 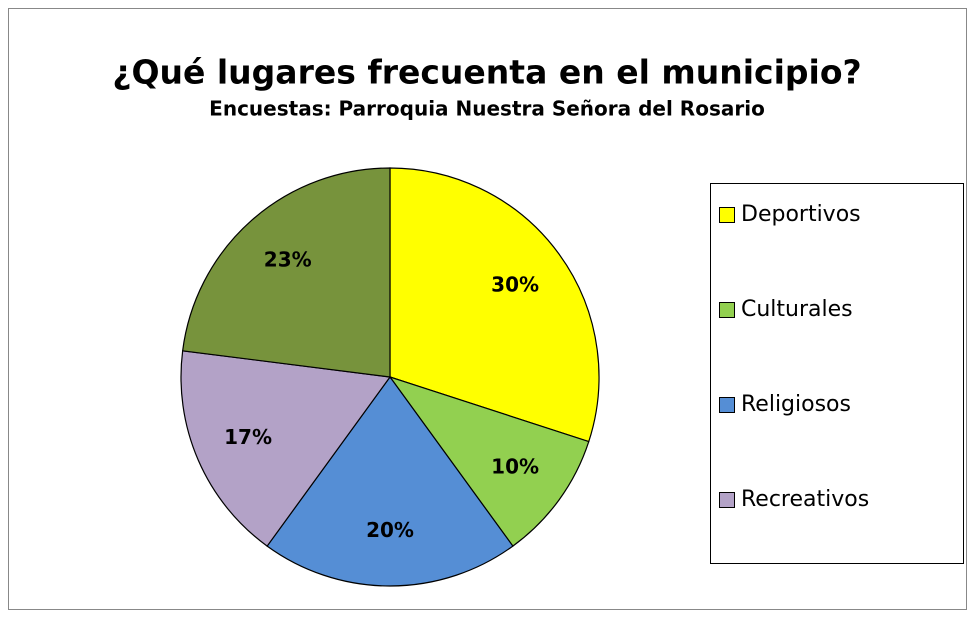 What do you see at coordinates (288, 259) in the screenshot?
I see `data-label: 23%` at bounding box center [288, 259].